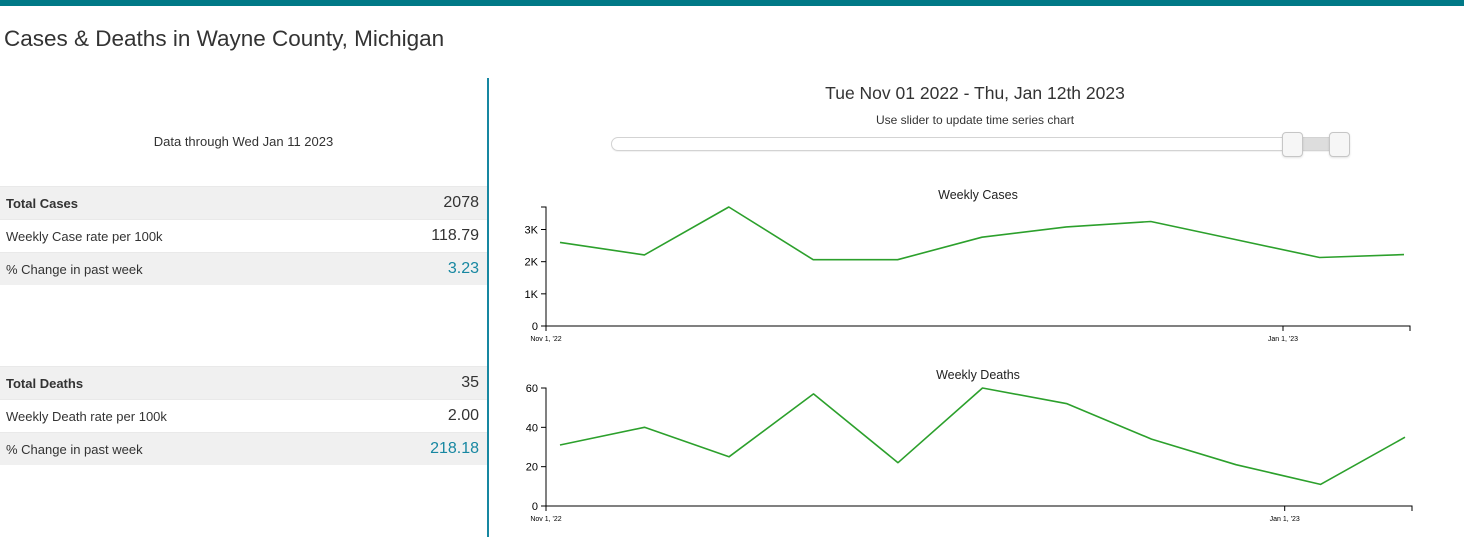 This screenshot has width=1464, height=537. I want to click on date-range-label: Tue Nov 01 2022 - Thu, Jan 12th 2023, so click(975, 93).